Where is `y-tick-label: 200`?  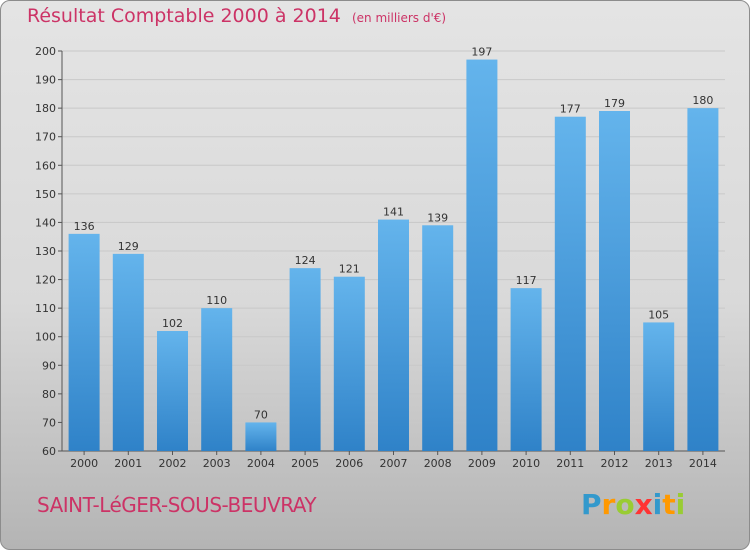 y-tick-label: 200 is located at coordinates (45, 51).